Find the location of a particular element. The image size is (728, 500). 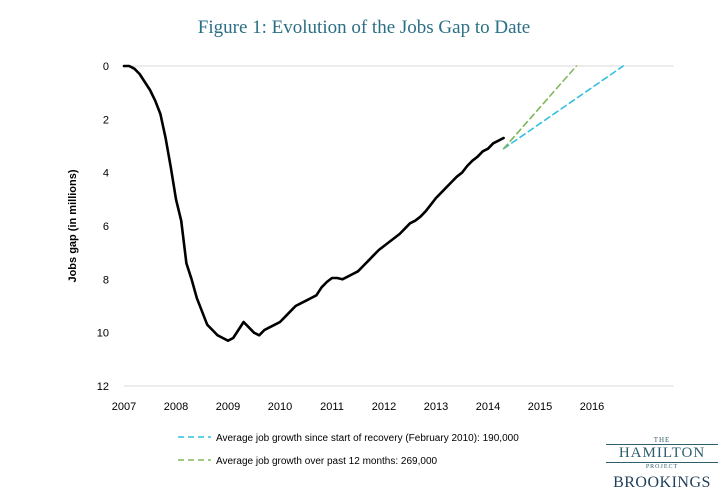

x-tick-label-2010: 2010 is located at coordinates (280, 407).